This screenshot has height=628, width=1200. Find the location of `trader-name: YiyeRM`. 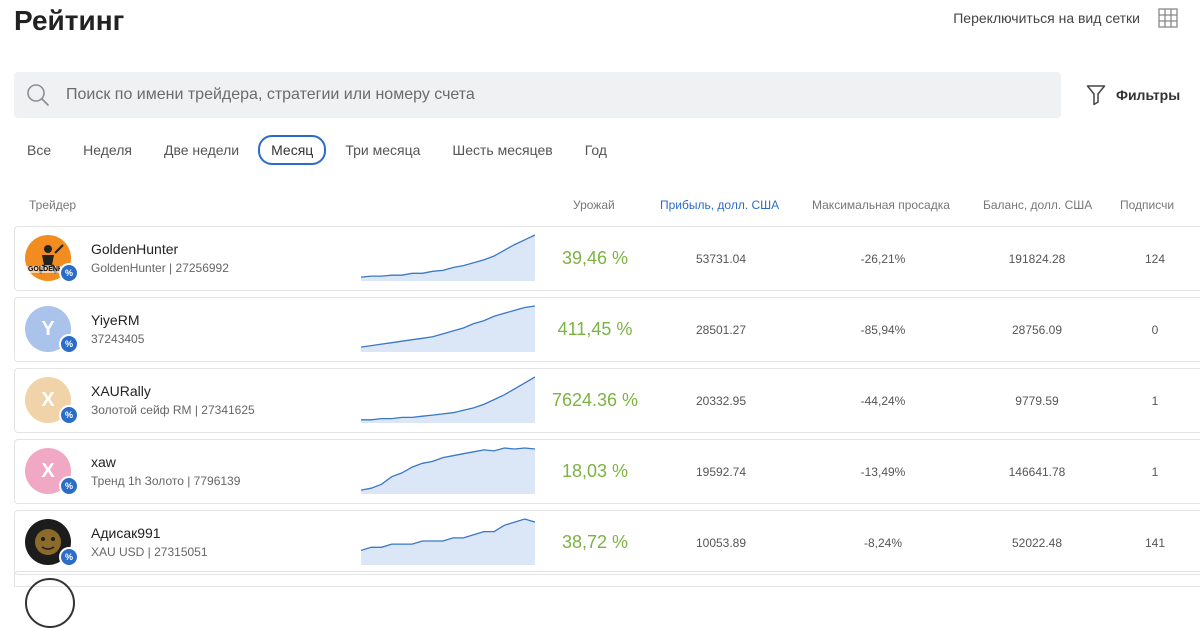

trader-name: YiyeRM is located at coordinates (115, 320).